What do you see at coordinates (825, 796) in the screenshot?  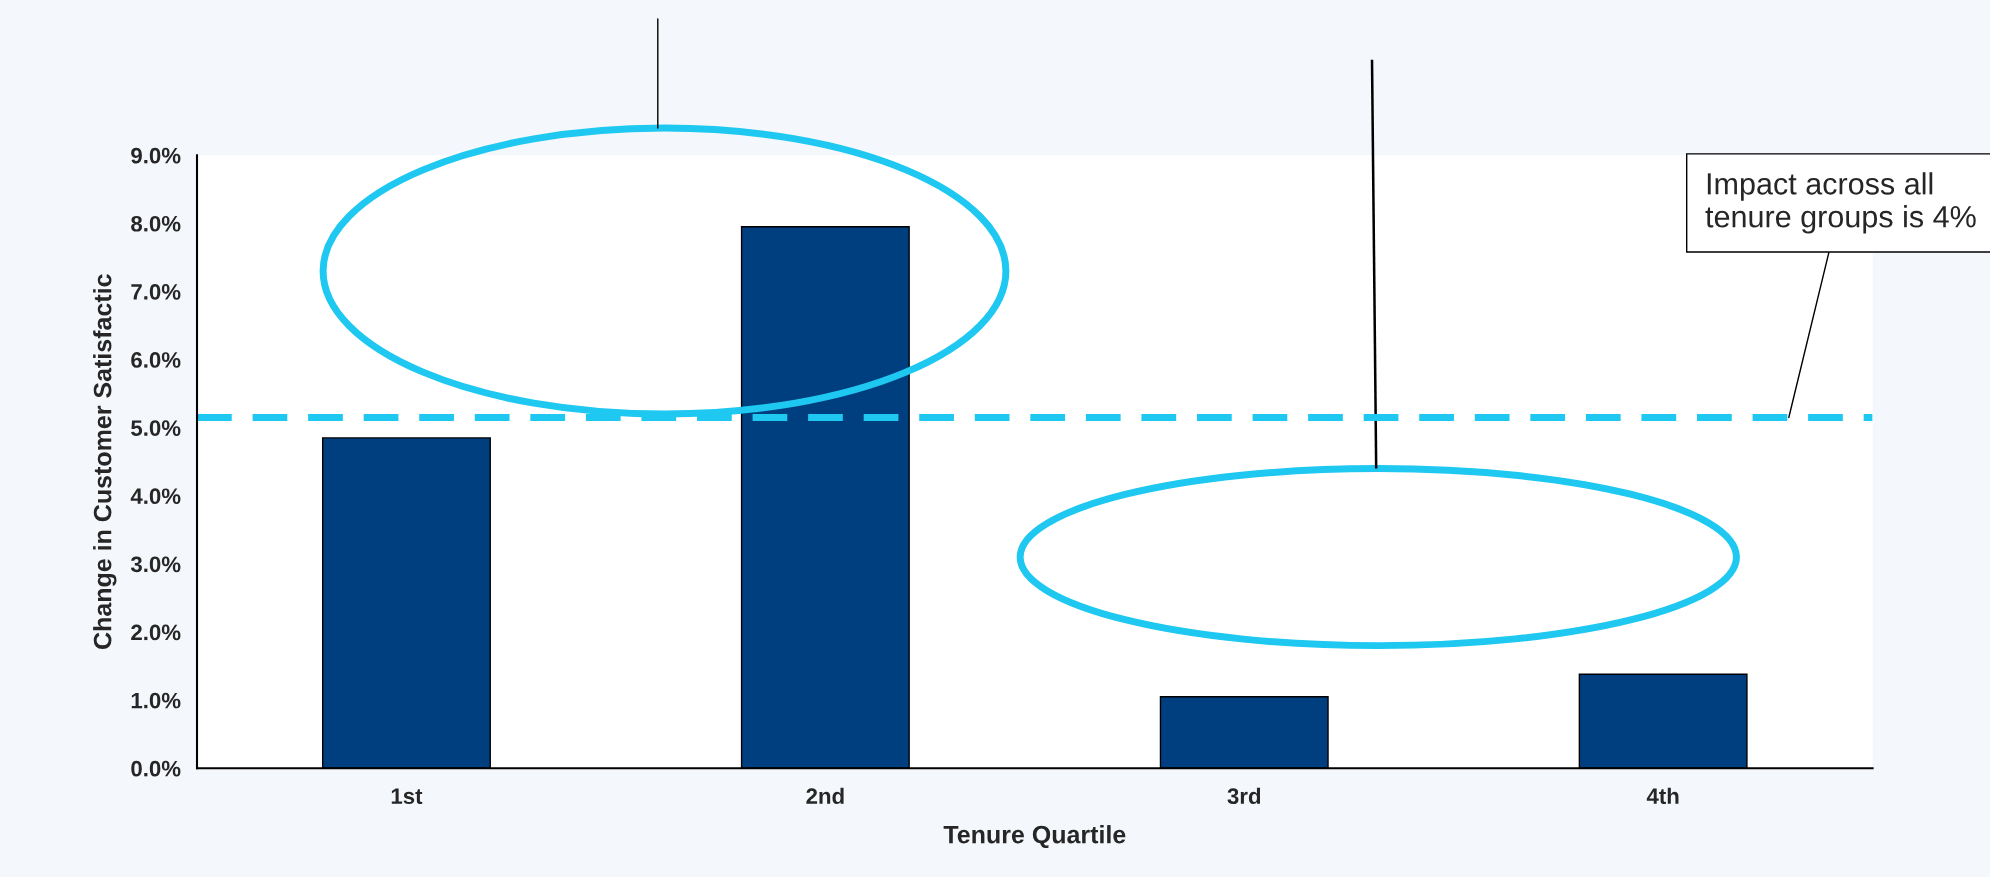 I see `x-tick-label: 2nd` at bounding box center [825, 796].